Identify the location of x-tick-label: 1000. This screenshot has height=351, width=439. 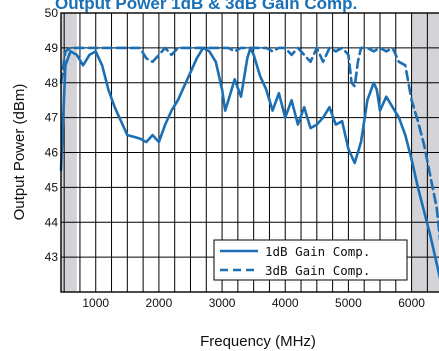
(95, 303).